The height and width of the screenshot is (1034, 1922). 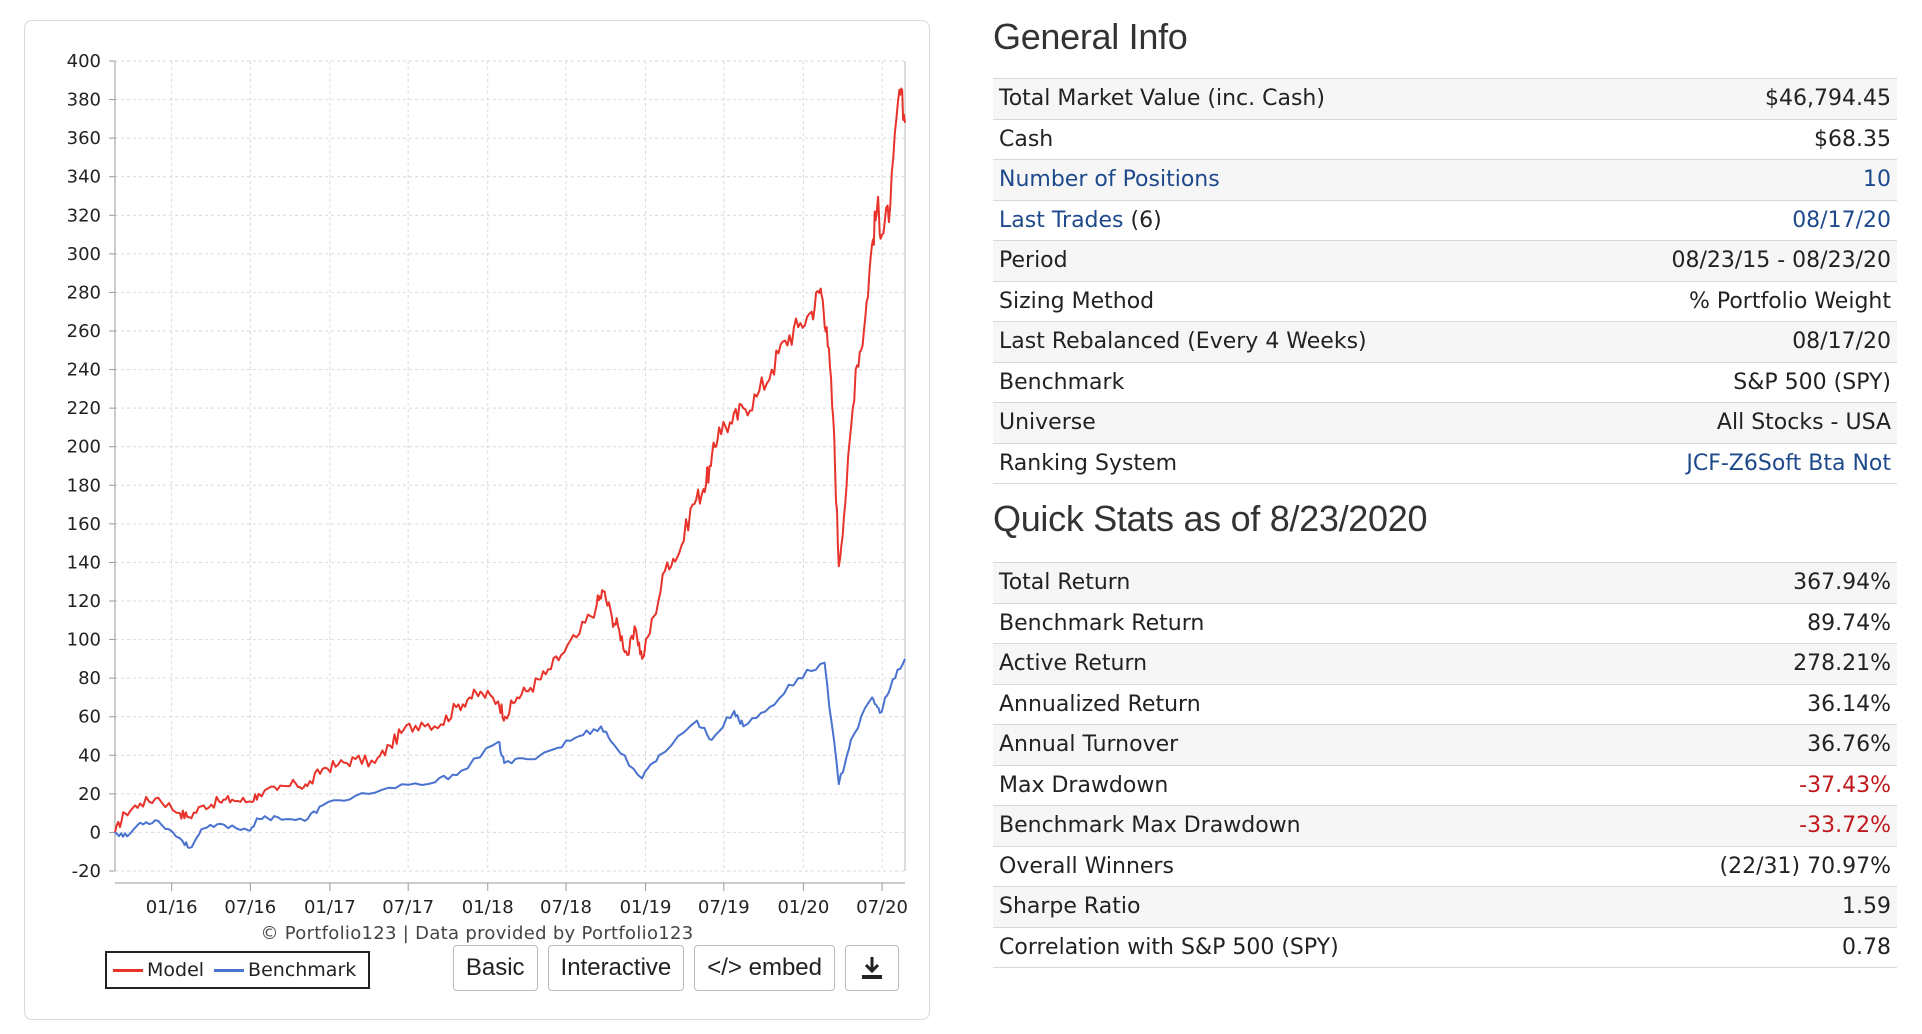 What do you see at coordinates (1142, 220) in the screenshot?
I see `last-trades-count: (6)` at bounding box center [1142, 220].